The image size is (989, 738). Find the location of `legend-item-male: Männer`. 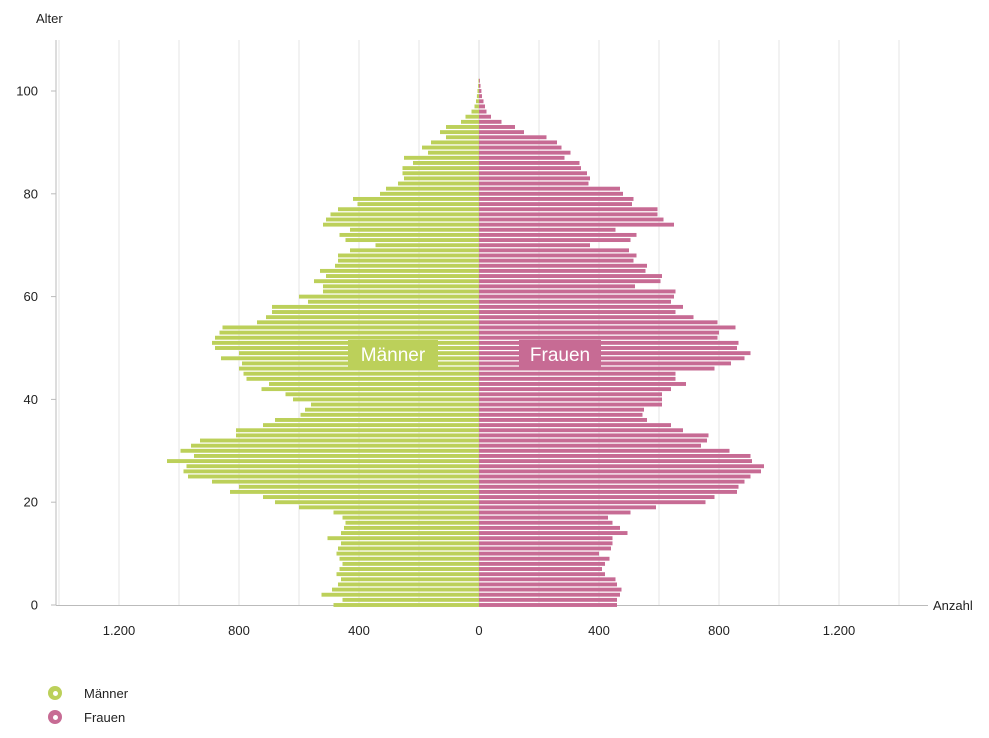

legend-item-male: Männer is located at coordinates (88, 693).